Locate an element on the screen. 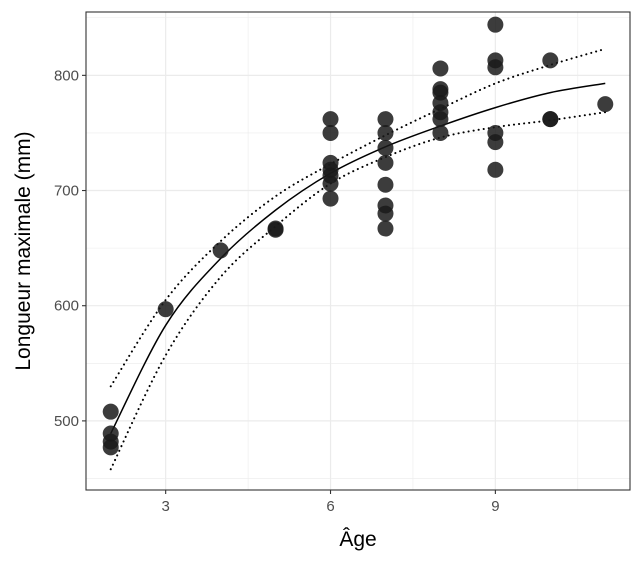  x-axis-title: Âge is located at coordinates (357, 539).